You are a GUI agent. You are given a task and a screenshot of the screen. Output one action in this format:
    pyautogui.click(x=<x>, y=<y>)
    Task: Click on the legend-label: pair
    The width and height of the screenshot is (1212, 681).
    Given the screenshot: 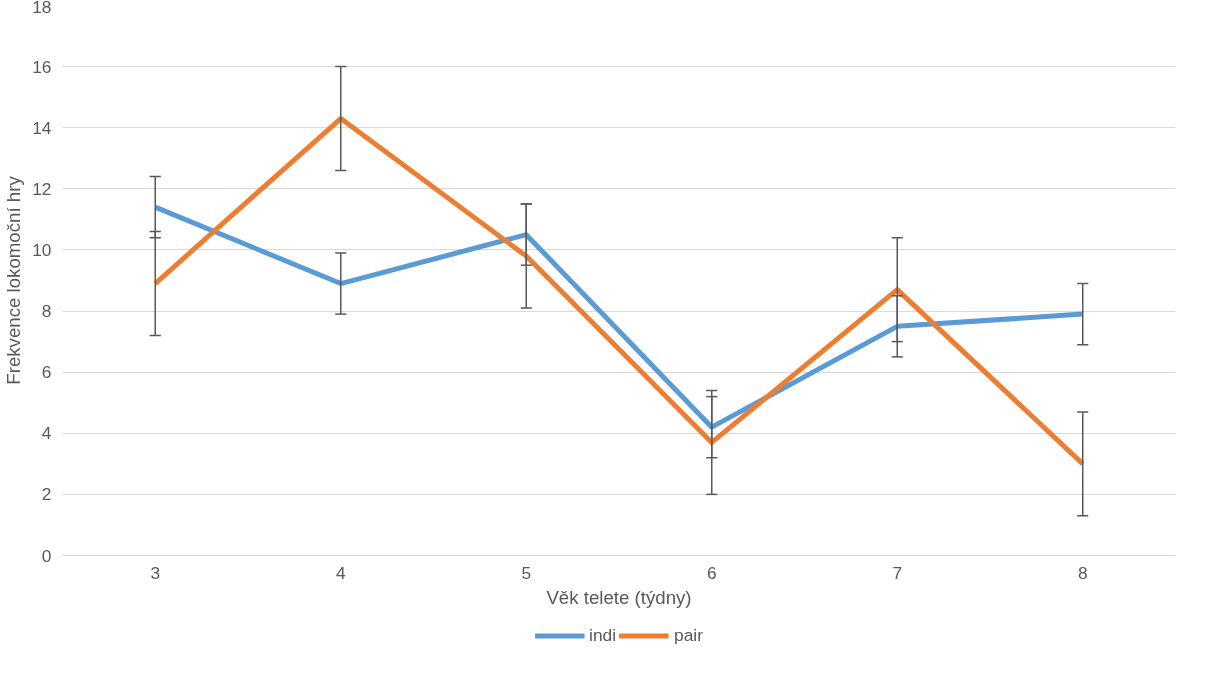 What is the action you would take?
    pyautogui.click(x=688, y=635)
    